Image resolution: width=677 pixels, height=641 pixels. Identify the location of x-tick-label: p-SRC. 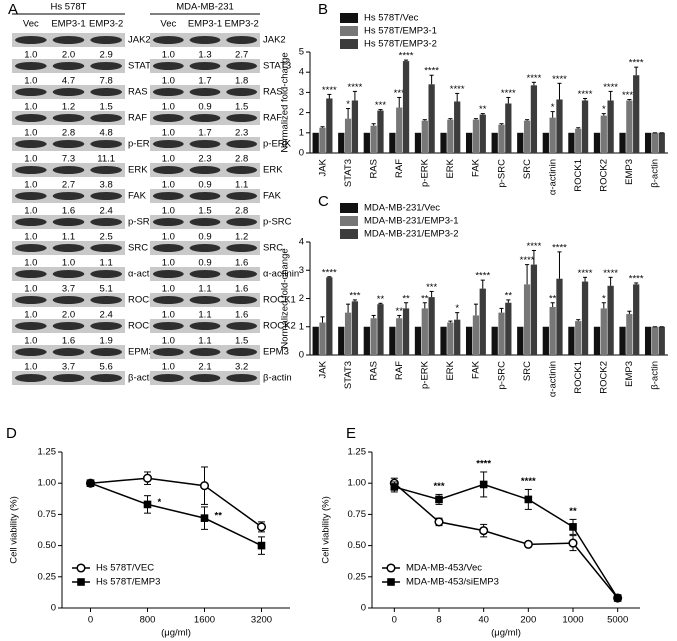
(501, 375).